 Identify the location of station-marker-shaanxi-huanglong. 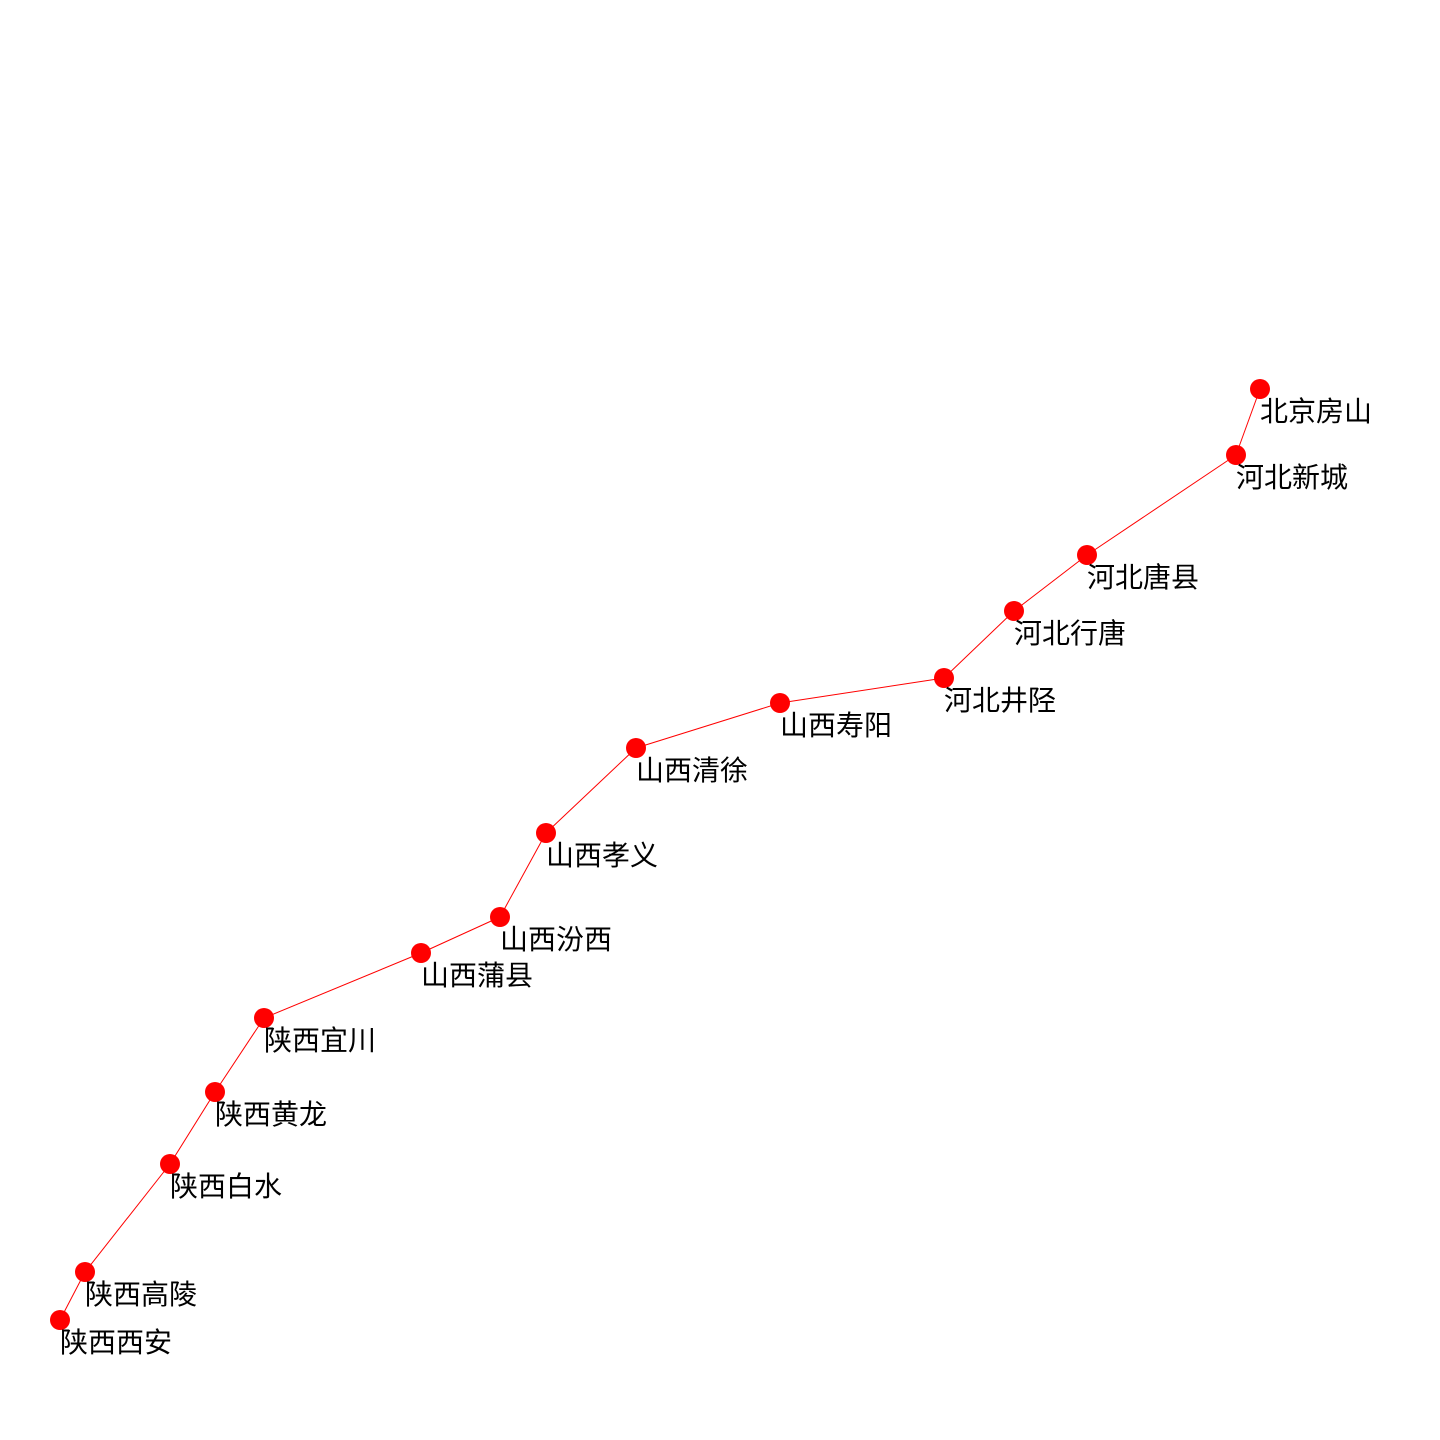
(215, 1092).